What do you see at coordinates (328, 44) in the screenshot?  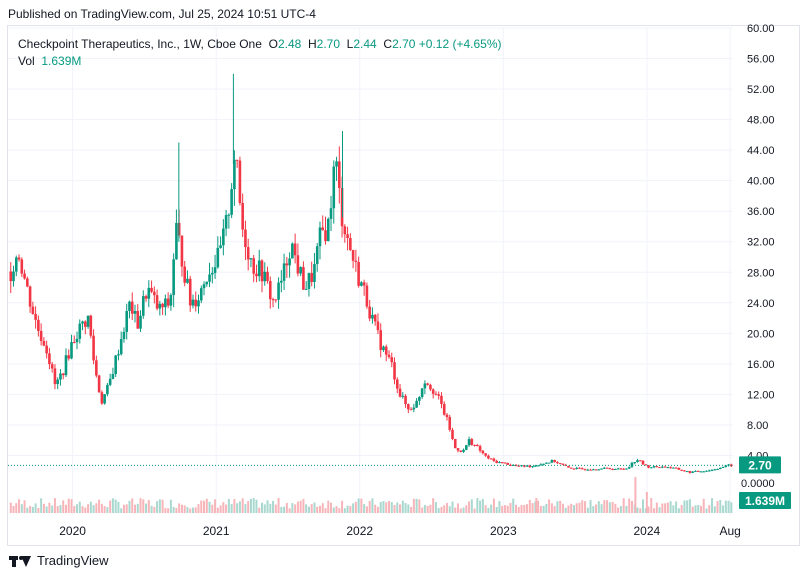 I see `legend-high-value: 2.70` at bounding box center [328, 44].